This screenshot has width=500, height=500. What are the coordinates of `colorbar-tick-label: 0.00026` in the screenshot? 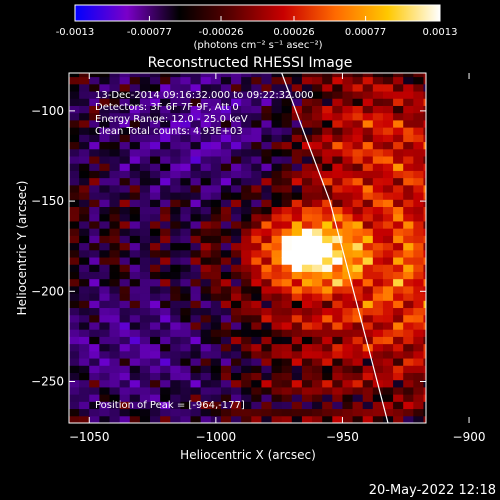 It's located at (293, 32).